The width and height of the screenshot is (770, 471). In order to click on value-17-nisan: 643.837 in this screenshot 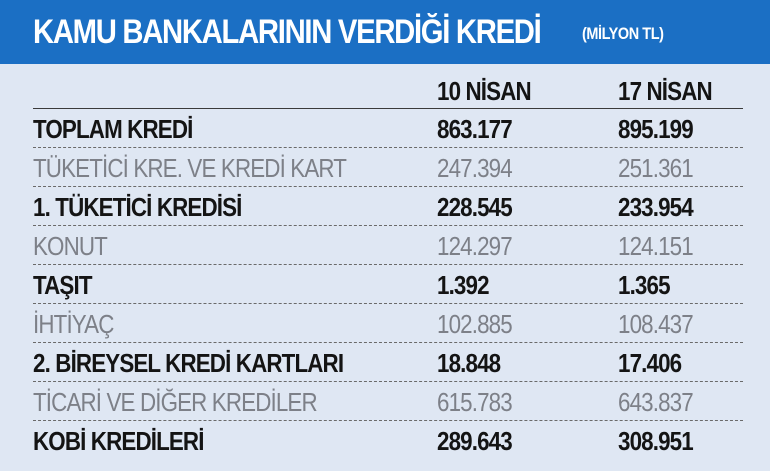, I will do `click(656, 402)`.